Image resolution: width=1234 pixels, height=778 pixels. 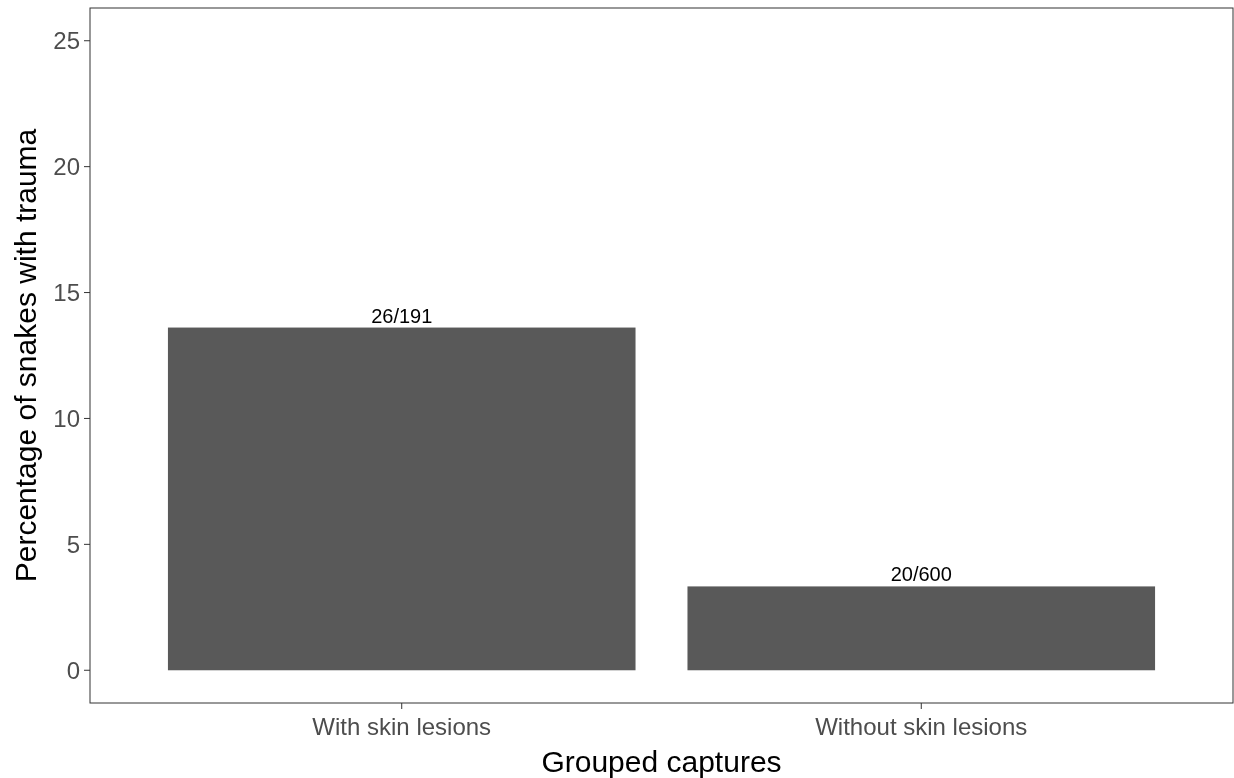 What do you see at coordinates (402, 726) in the screenshot?
I see `x-tick-label: With skin lesions` at bounding box center [402, 726].